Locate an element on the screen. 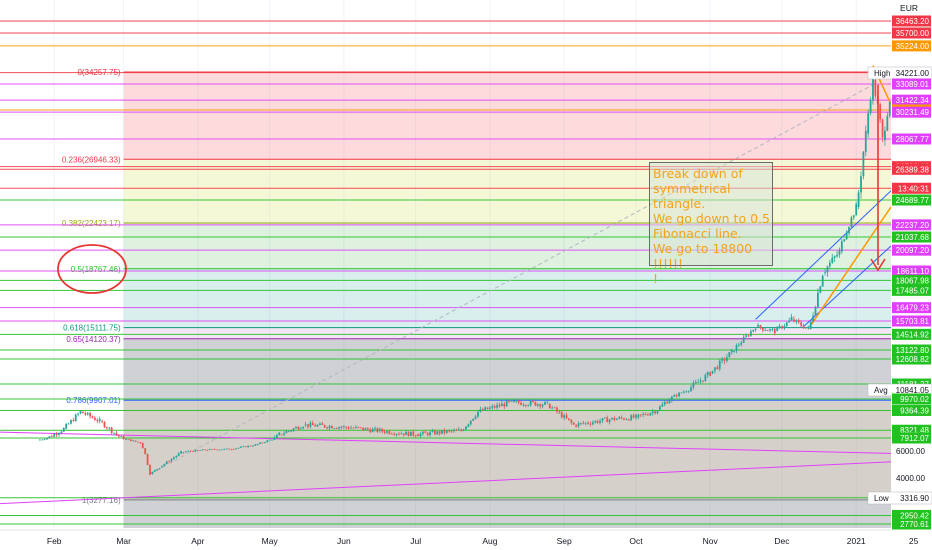 This screenshot has height=550, width=932. time-tick-5: Jul is located at coordinates (415, 541).